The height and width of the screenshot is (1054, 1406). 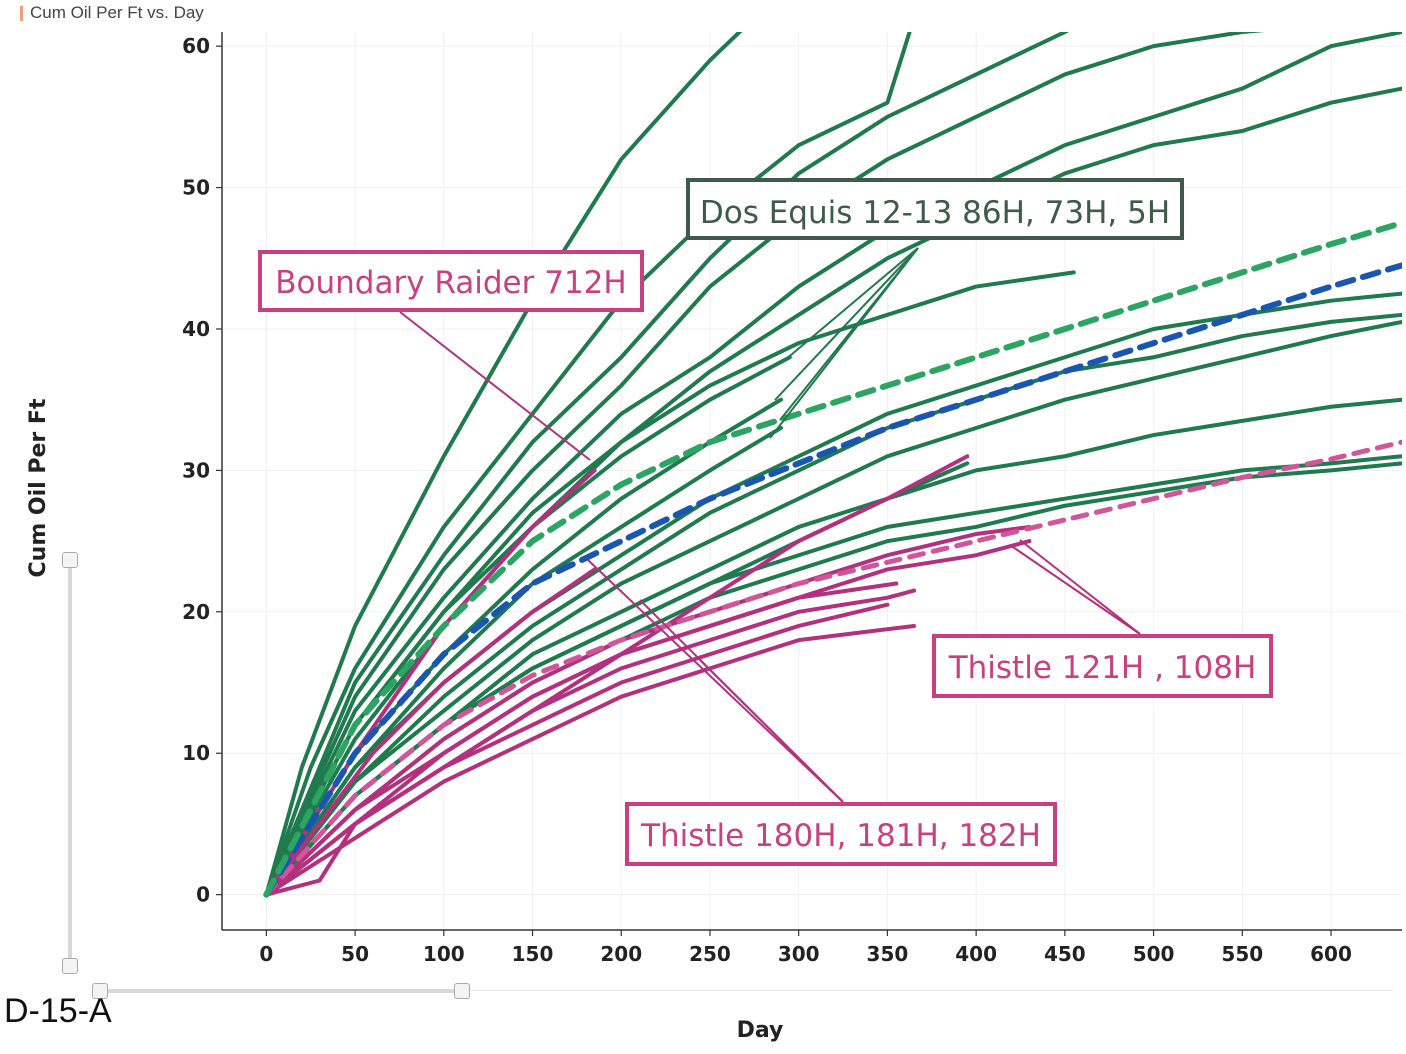 What do you see at coordinates (355, 954) in the screenshot?
I see `x-tick-label: 50` at bounding box center [355, 954].